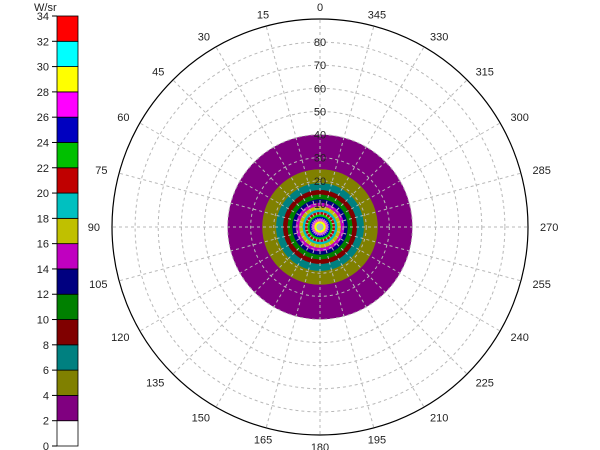 The height and width of the screenshot is (450, 600). I want to click on colorbar-tick-label: 34, so click(43, 17).